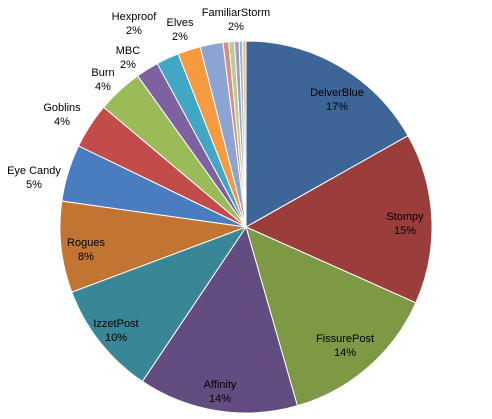 The width and height of the screenshot is (492, 419). I want to click on slice-label-familiarstorm: FamiliarStorm 2%, so click(236, 20).